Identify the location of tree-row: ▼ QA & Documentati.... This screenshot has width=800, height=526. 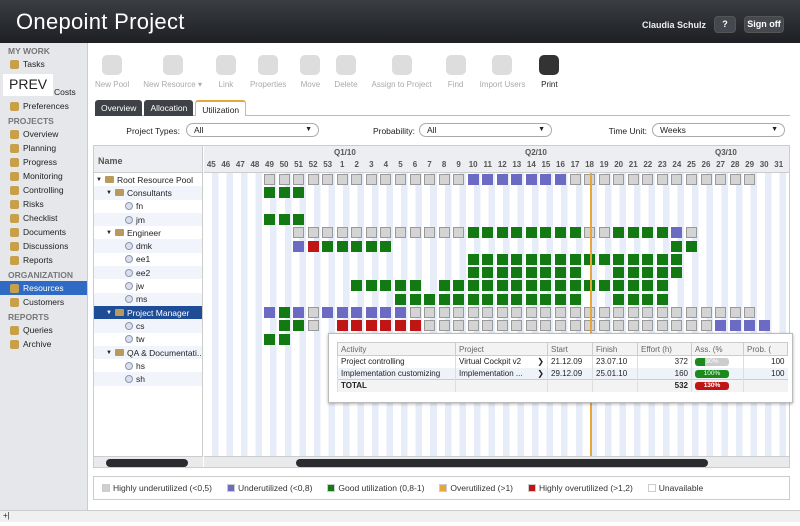
(148, 352).